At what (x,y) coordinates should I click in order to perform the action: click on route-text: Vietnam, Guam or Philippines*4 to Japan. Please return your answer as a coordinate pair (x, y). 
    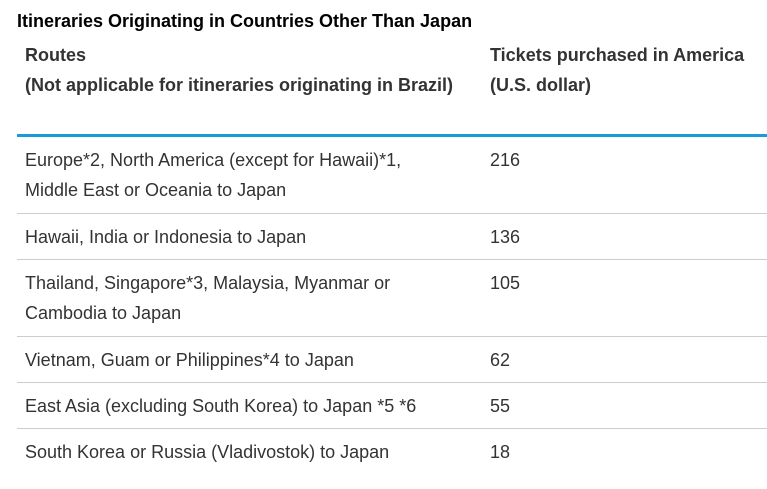
    Looking at the image, I should click on (189, 360).